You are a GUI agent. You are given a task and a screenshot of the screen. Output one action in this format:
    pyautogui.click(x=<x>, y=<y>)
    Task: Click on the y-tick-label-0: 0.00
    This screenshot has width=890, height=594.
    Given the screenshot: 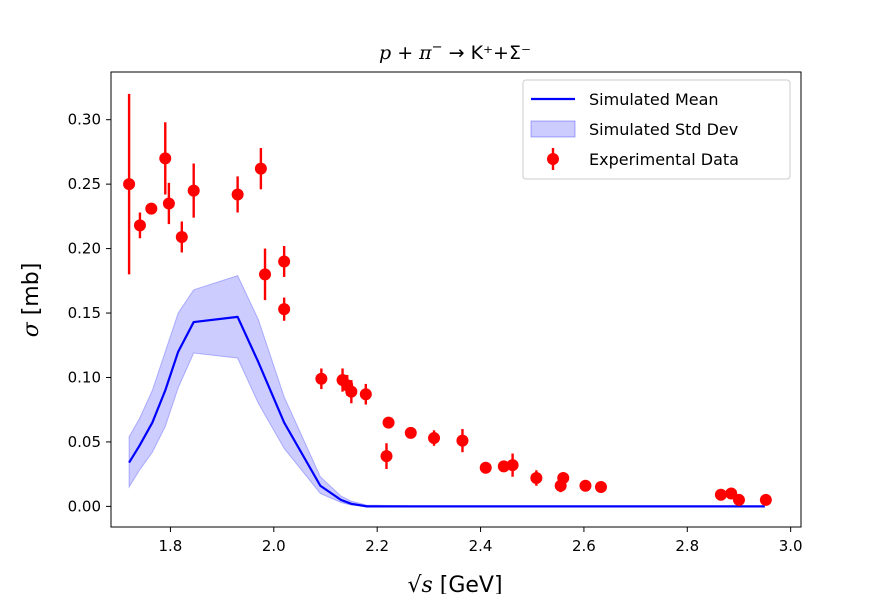 What is the action you would take?
    pyautogui.click(x=84, y=506)
    